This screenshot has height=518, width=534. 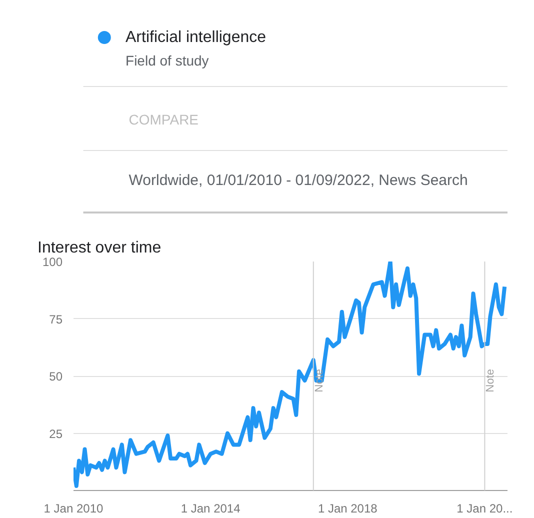 What do you see at coordinates (167, 60) in the screenshot?
I see `text: Field of study` at bounding box center [167, 60].